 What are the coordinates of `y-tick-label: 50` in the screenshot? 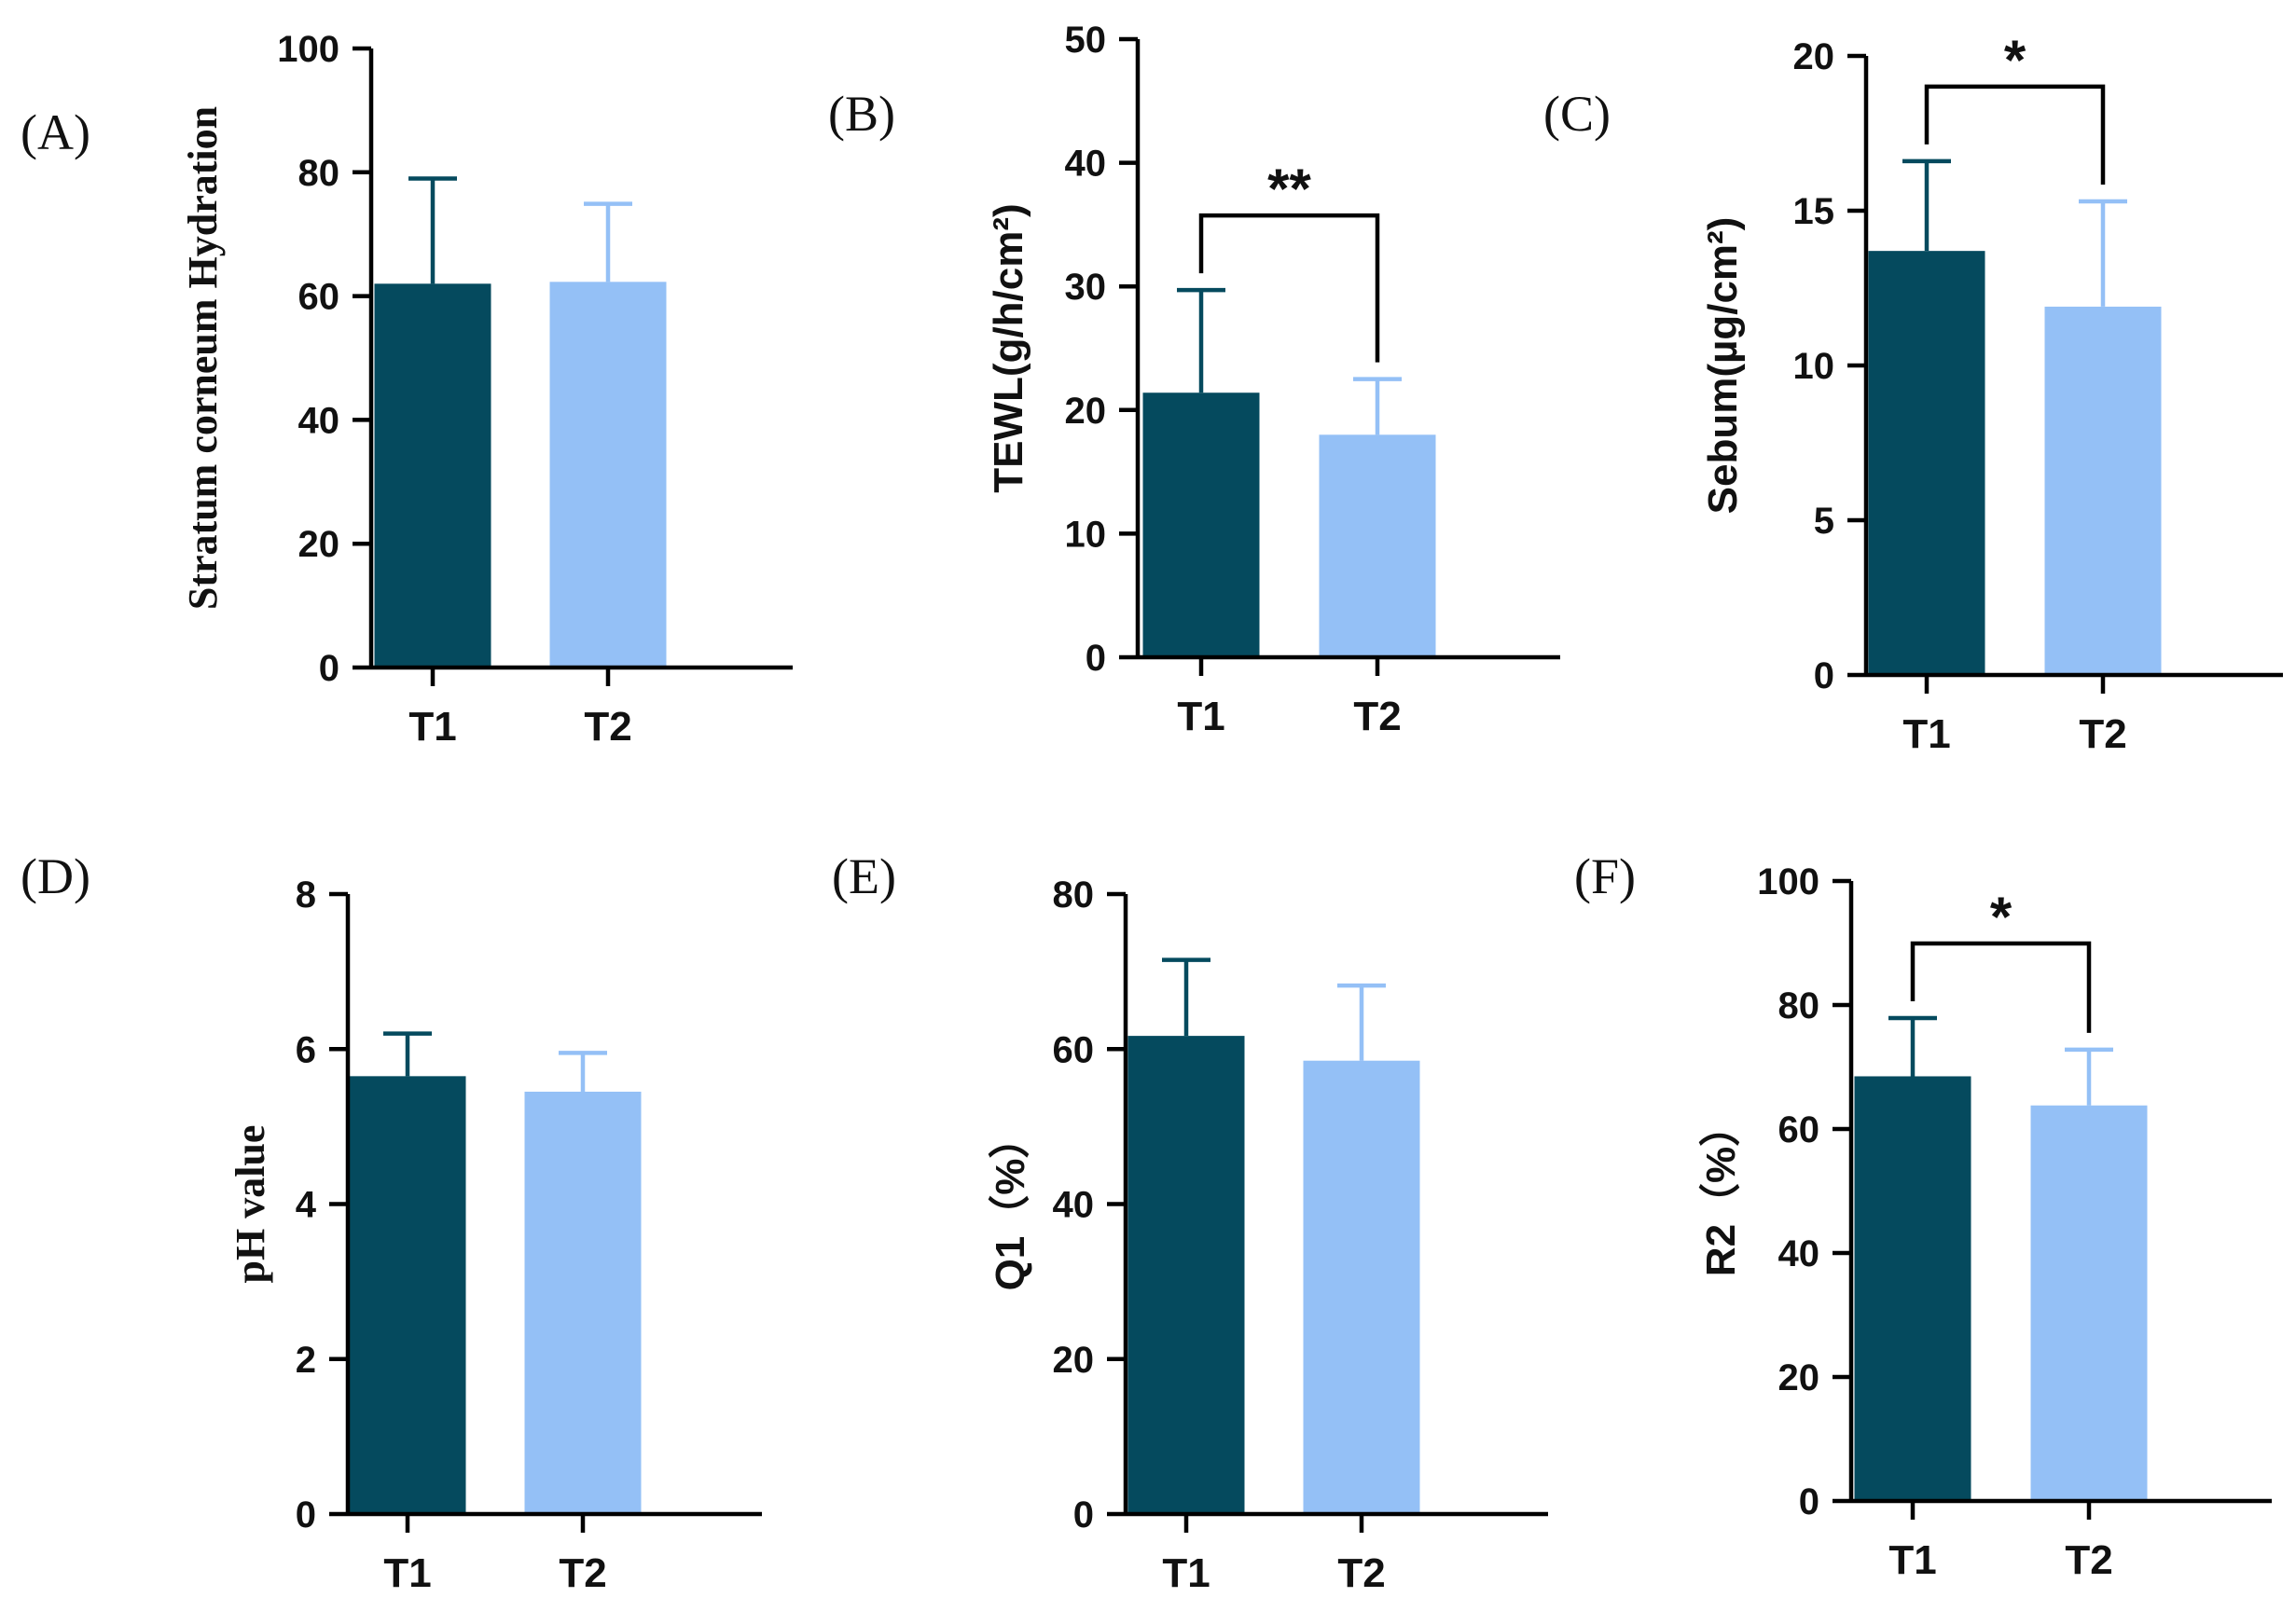 It's located at (1086, 40).